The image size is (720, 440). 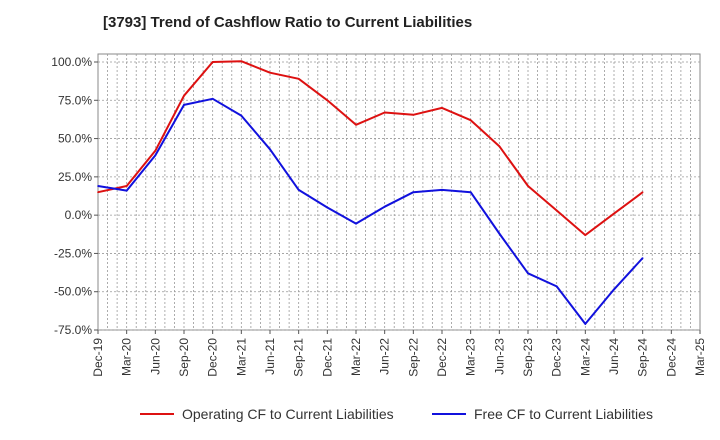 What do you see at coordinates (270, 356) in the screenshot?
I see `x-tick-label: Jun-21` at bounding box center [270, 356].